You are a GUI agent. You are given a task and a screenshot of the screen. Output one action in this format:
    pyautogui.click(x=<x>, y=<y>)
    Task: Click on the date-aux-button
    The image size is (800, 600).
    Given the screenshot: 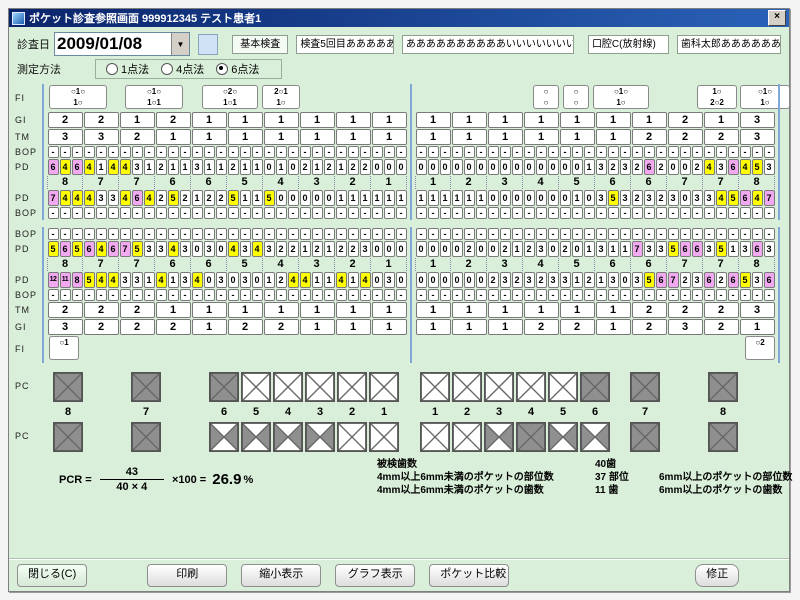 What is the action you would take?
    pyautogui.click(x=208, y=44)
    